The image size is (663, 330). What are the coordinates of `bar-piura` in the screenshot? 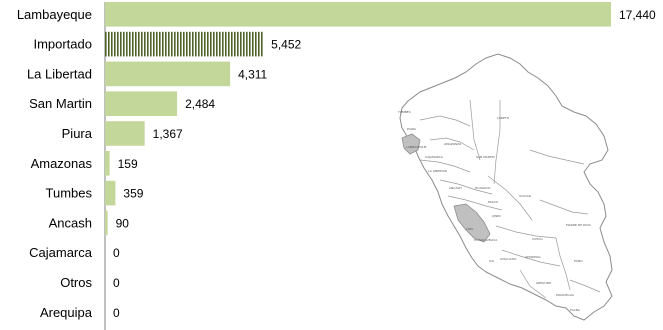 It's located at (125, 133).